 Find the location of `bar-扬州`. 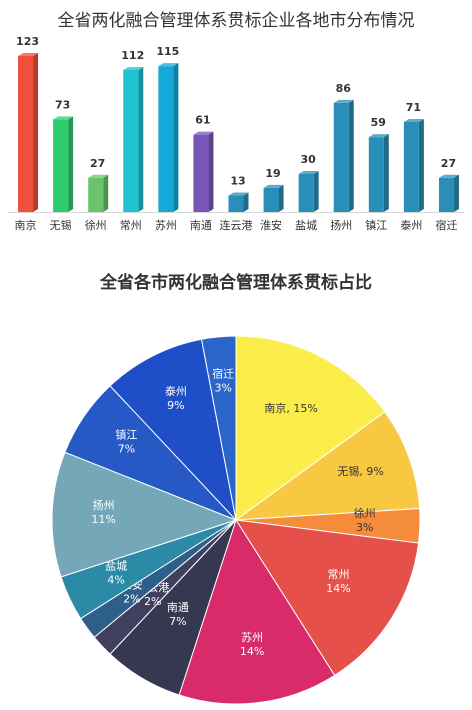

bar-扬州 is located at coordinates (343, 155).